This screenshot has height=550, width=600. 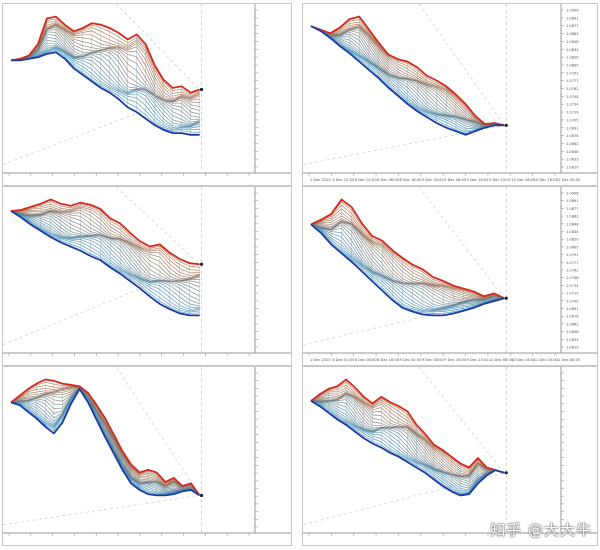 I want to click on y-tick-label: 1.0777, so click(x=572, y=81).